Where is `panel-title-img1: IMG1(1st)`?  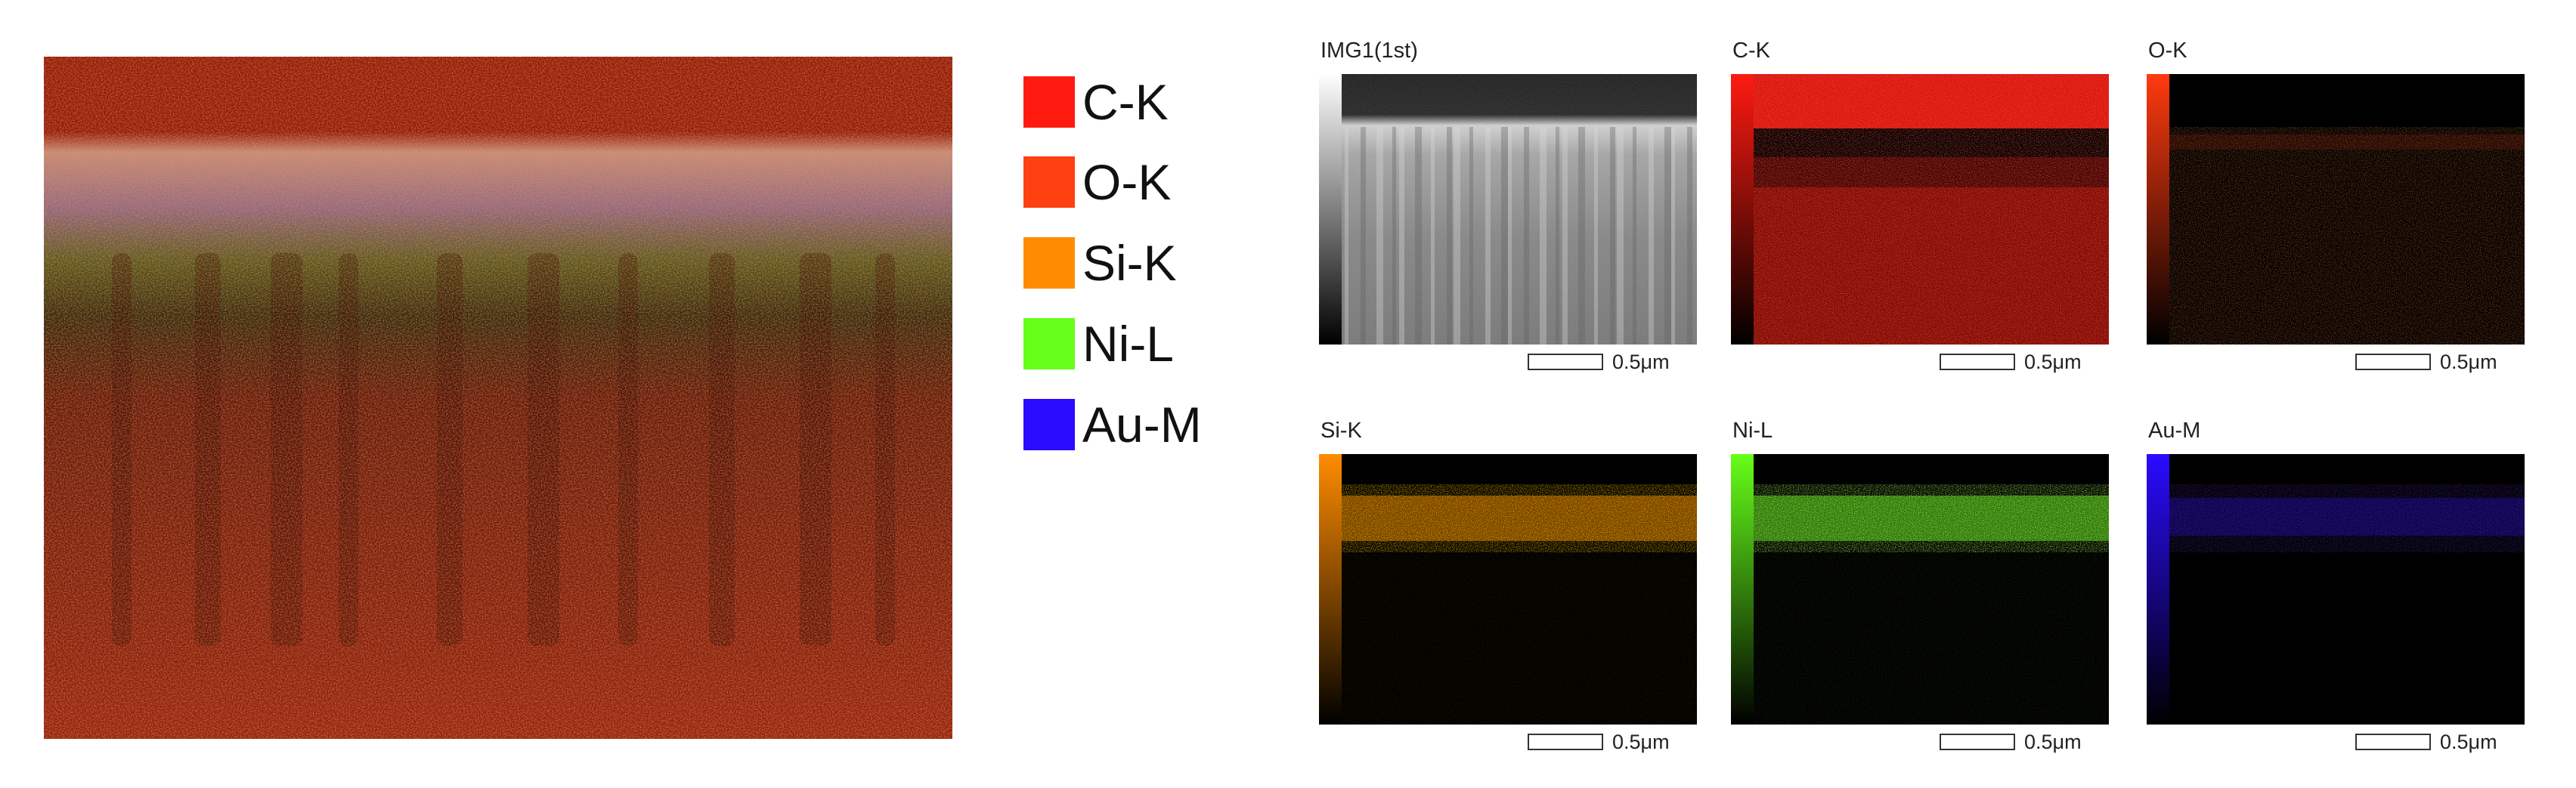 panel-title-img1: IMG1(1st) is located at coordinates (1369, 51).